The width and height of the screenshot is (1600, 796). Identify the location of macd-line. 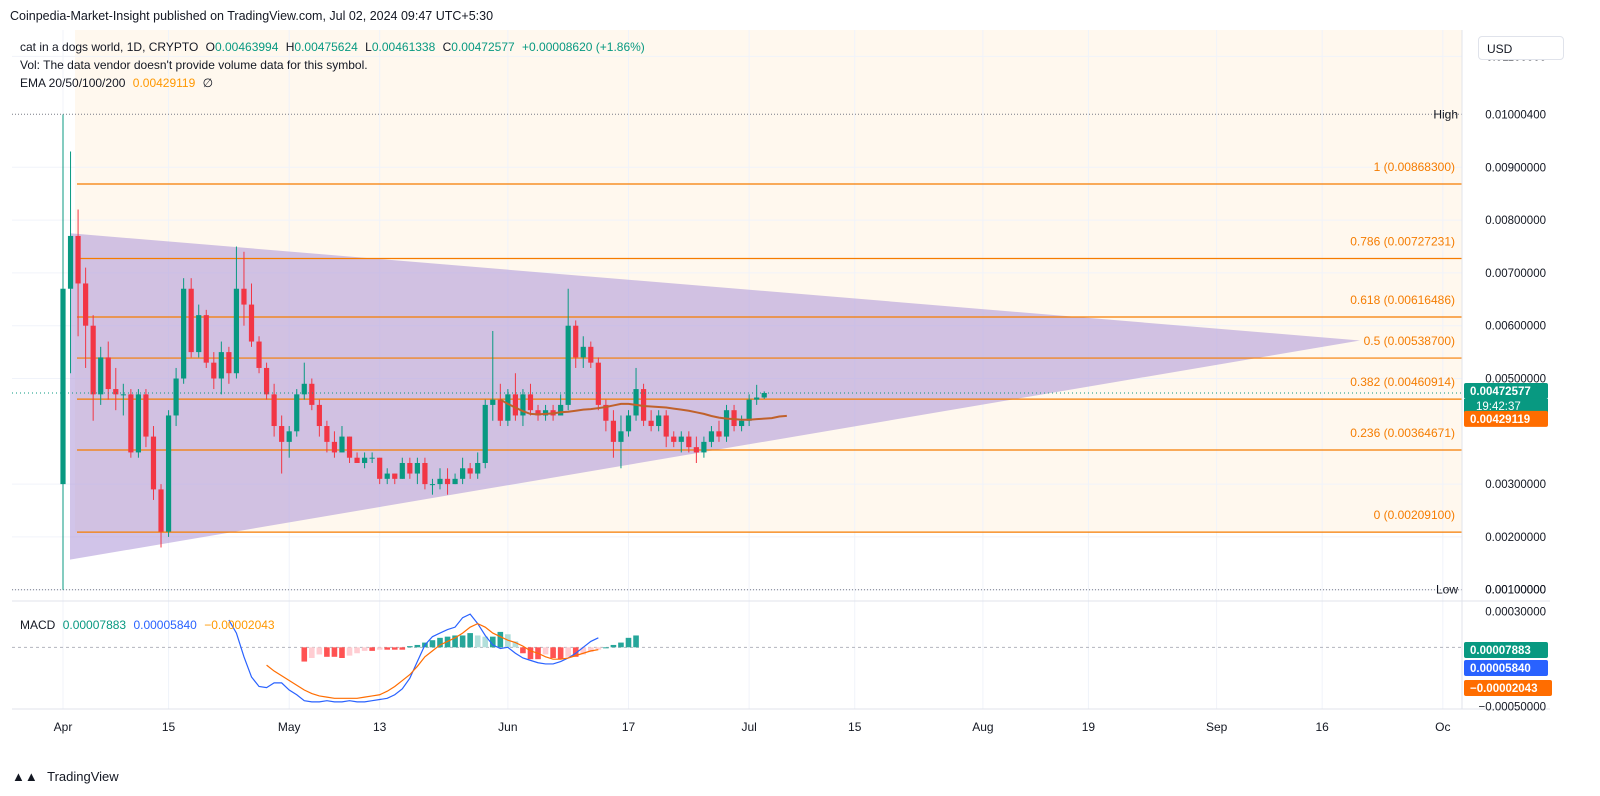
(413, 658).